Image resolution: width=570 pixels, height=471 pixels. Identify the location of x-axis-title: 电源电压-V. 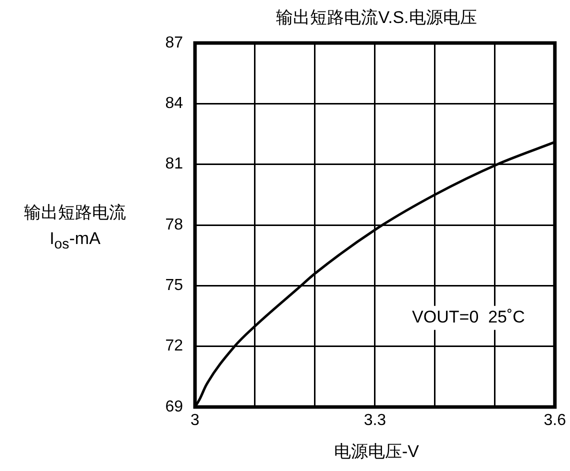
(376, 452).